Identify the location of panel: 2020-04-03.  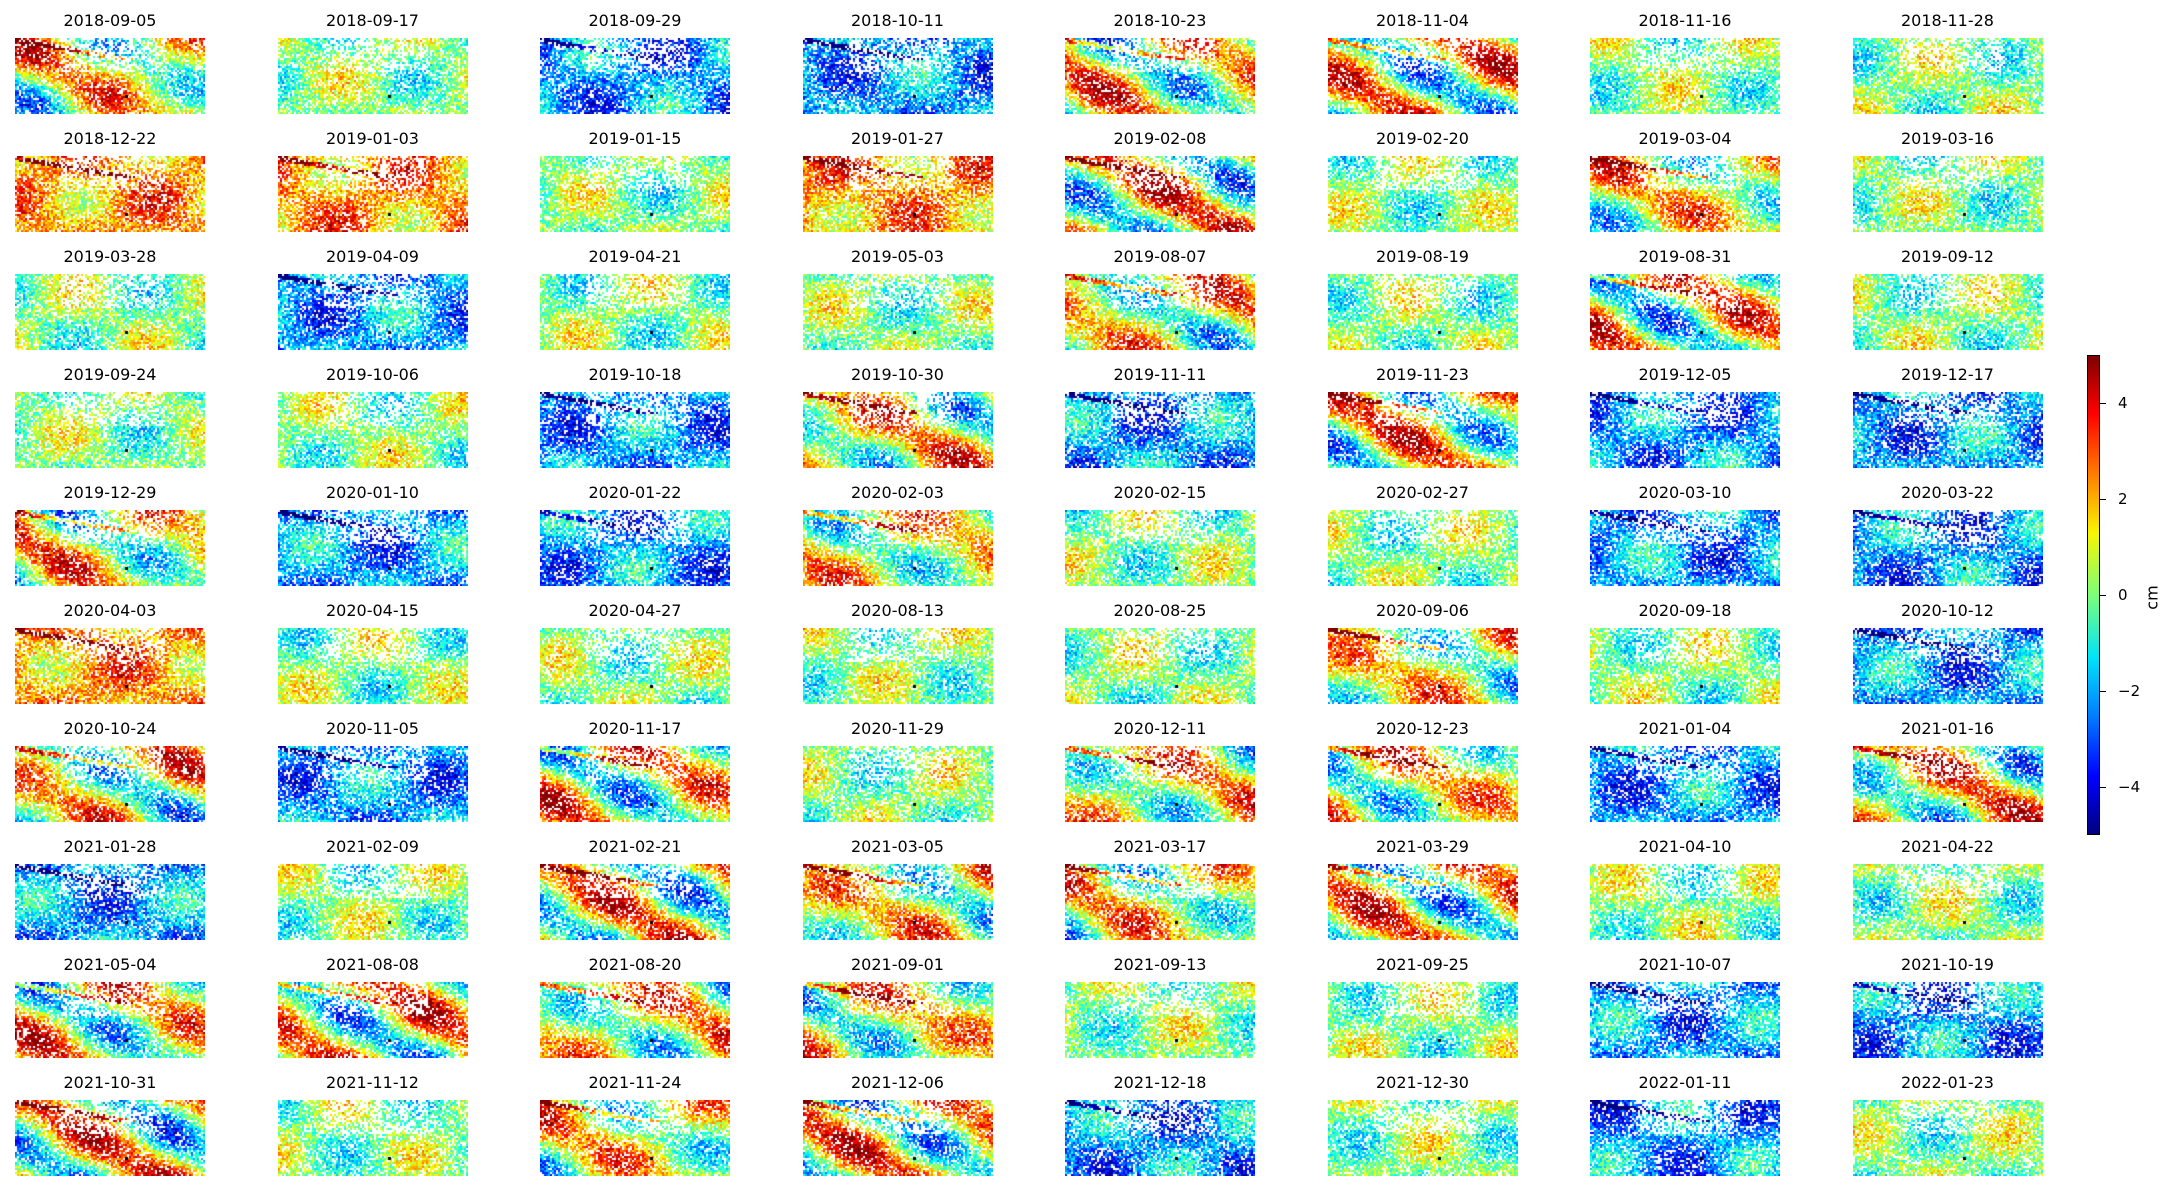
(110, 652).